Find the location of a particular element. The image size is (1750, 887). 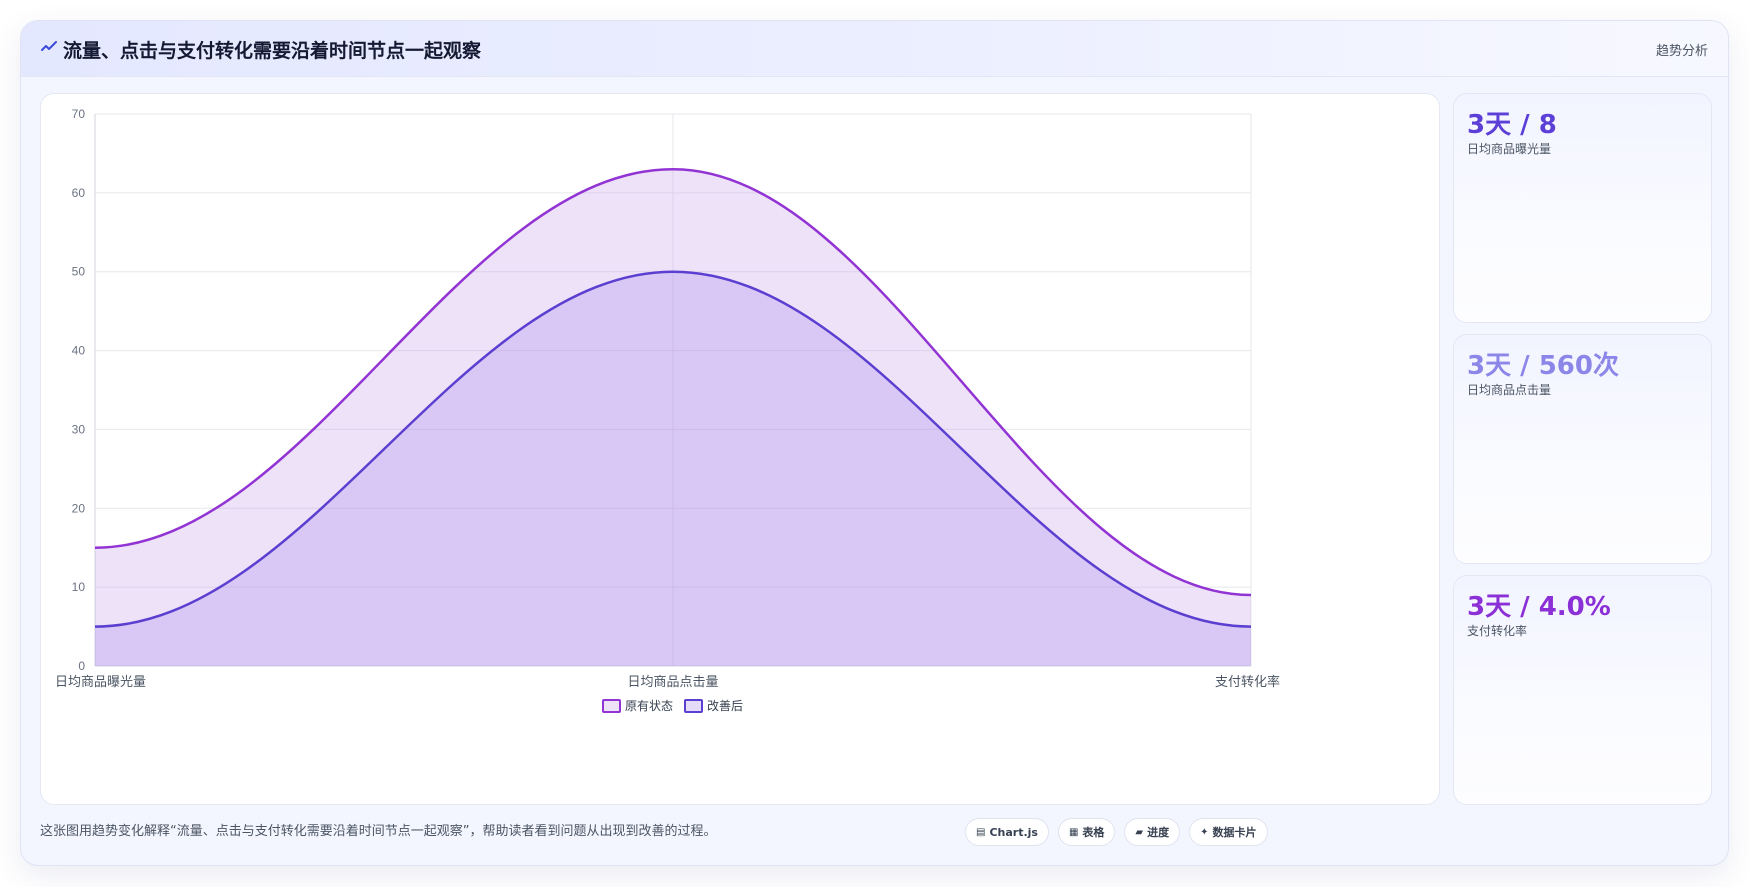

y-tick-label: 60 is located at coordinates (79, 193).